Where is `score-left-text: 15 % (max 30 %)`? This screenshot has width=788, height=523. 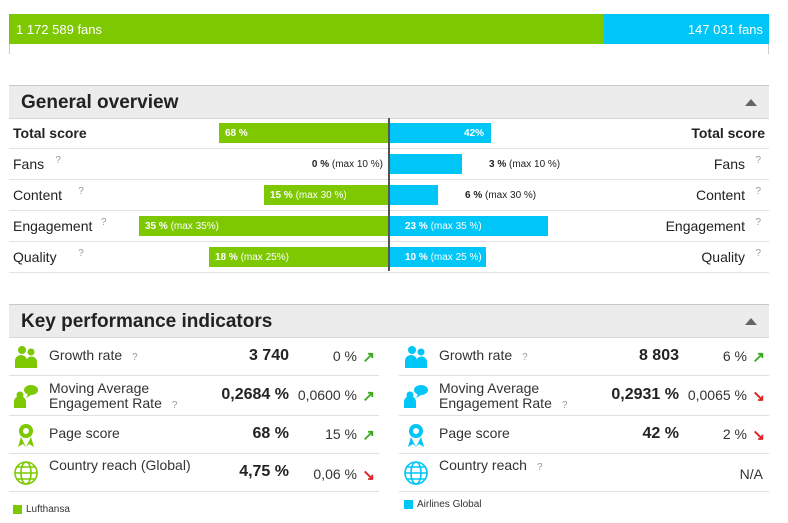
score-left-text: 15 % (max 30 %) is located at coordinates (308, 195).